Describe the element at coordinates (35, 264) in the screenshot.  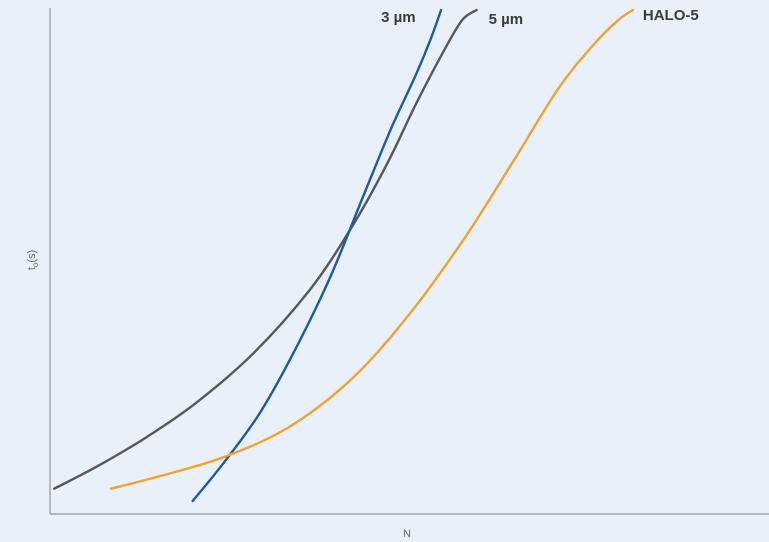
I see `y-axis-title-subscript: o` at that location.